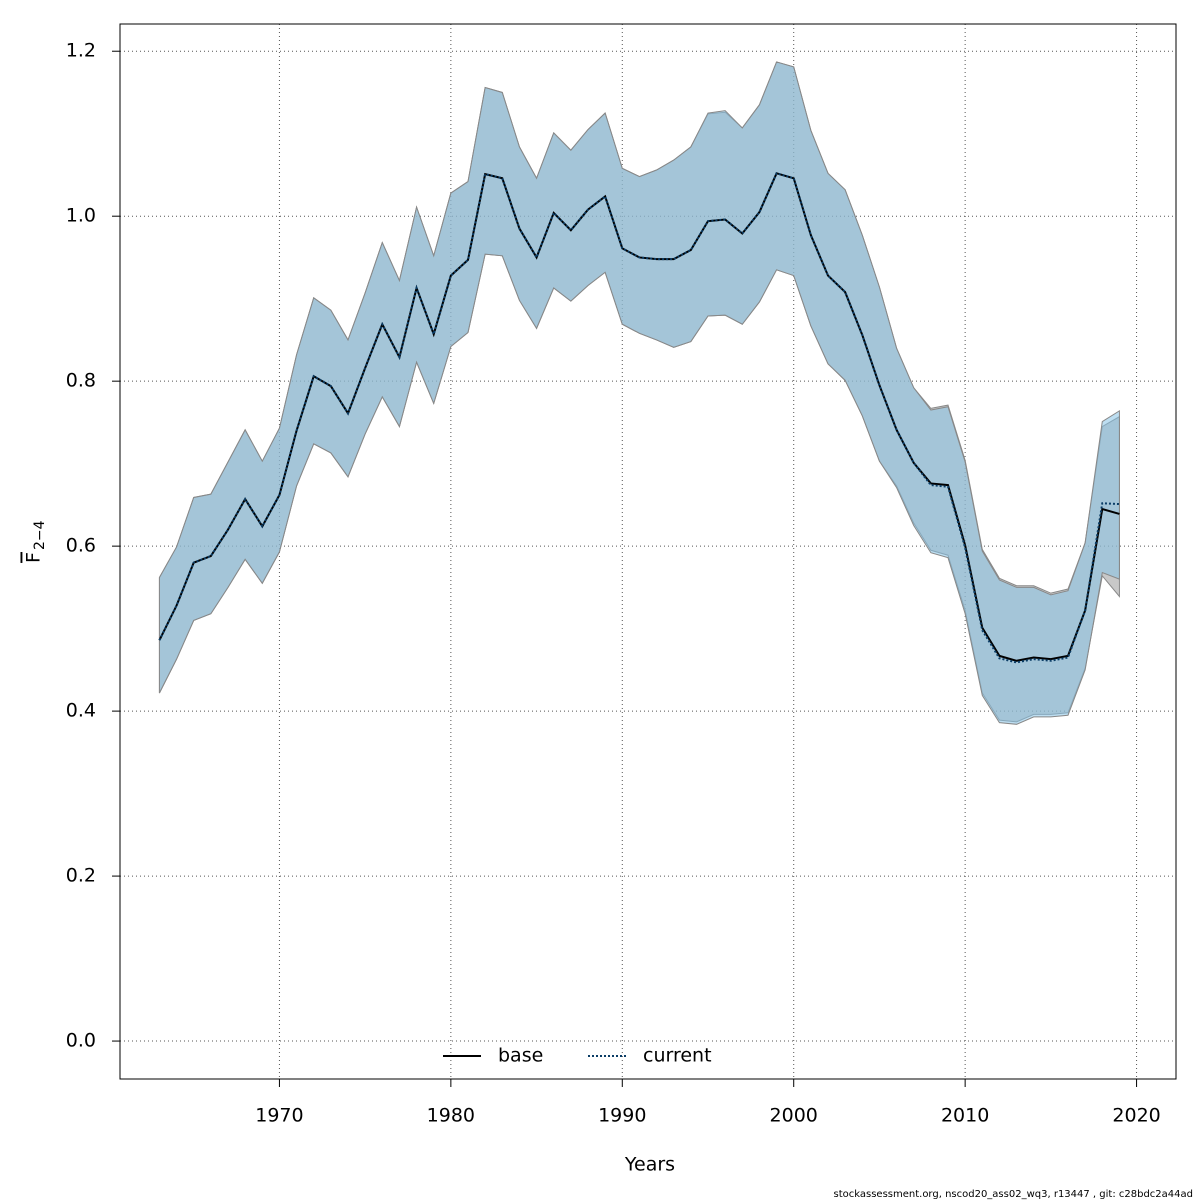 This screenshot has width=1200, height=1200. Describe the element at coordinates (81, 546) in the screenshot. I see `y-tick-label: 0.6` at that location.